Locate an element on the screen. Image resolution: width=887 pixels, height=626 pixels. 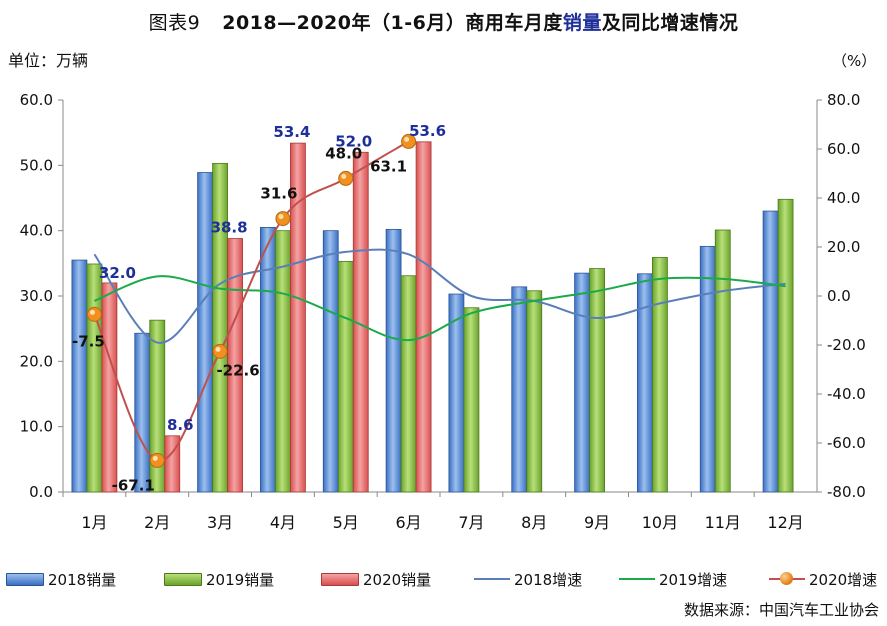
x-tick-label: 12月 is located at coordinates (785, 522).